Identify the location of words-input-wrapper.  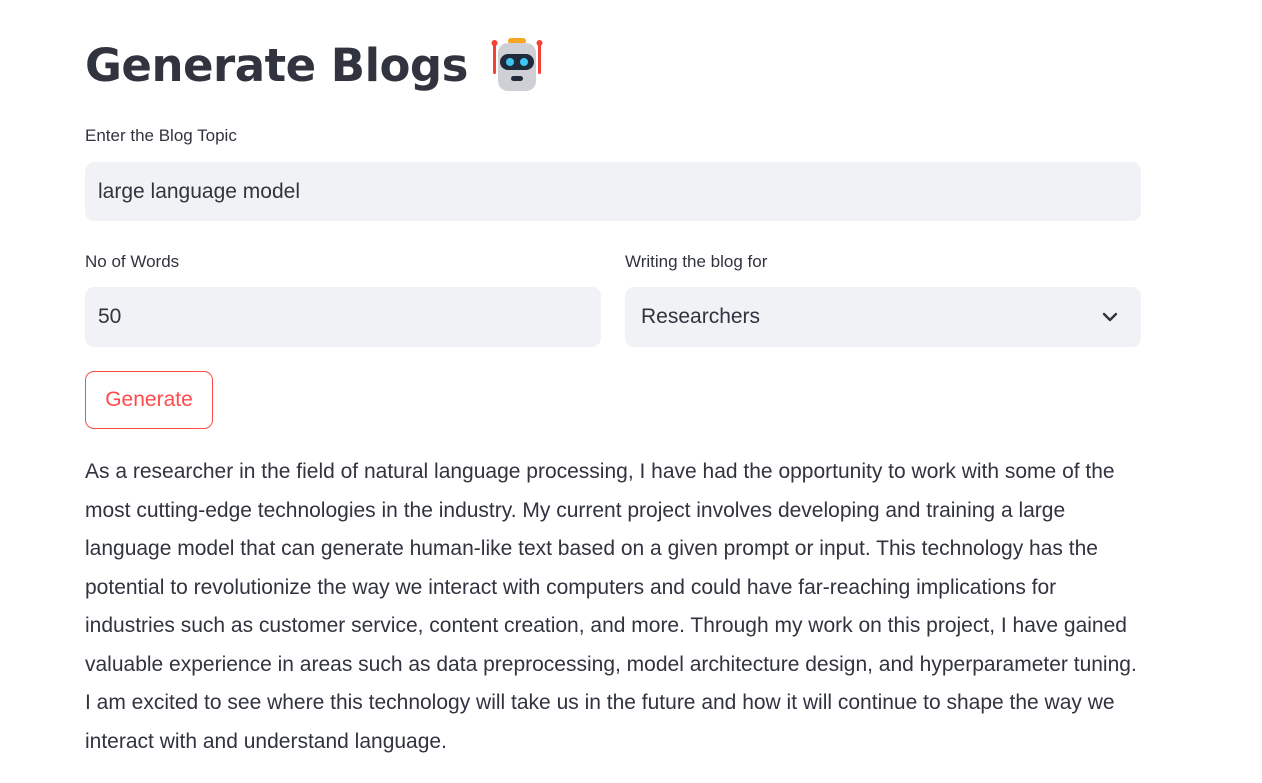
(343, 317).